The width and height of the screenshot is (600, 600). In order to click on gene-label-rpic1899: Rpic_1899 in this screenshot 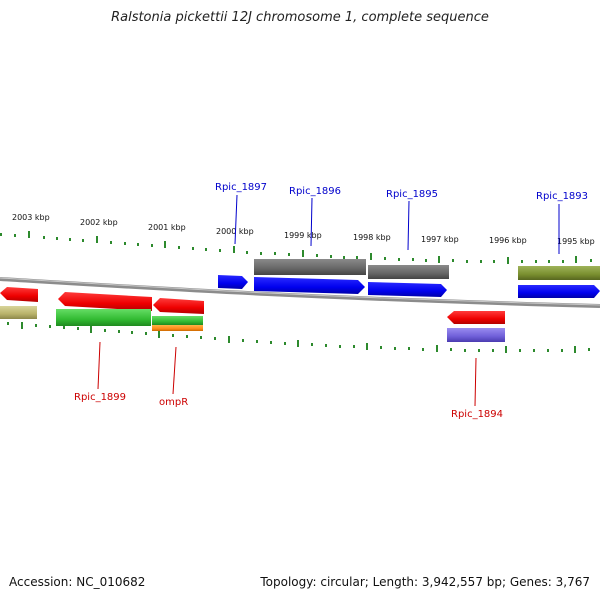, I will do `click(100, 397)`.